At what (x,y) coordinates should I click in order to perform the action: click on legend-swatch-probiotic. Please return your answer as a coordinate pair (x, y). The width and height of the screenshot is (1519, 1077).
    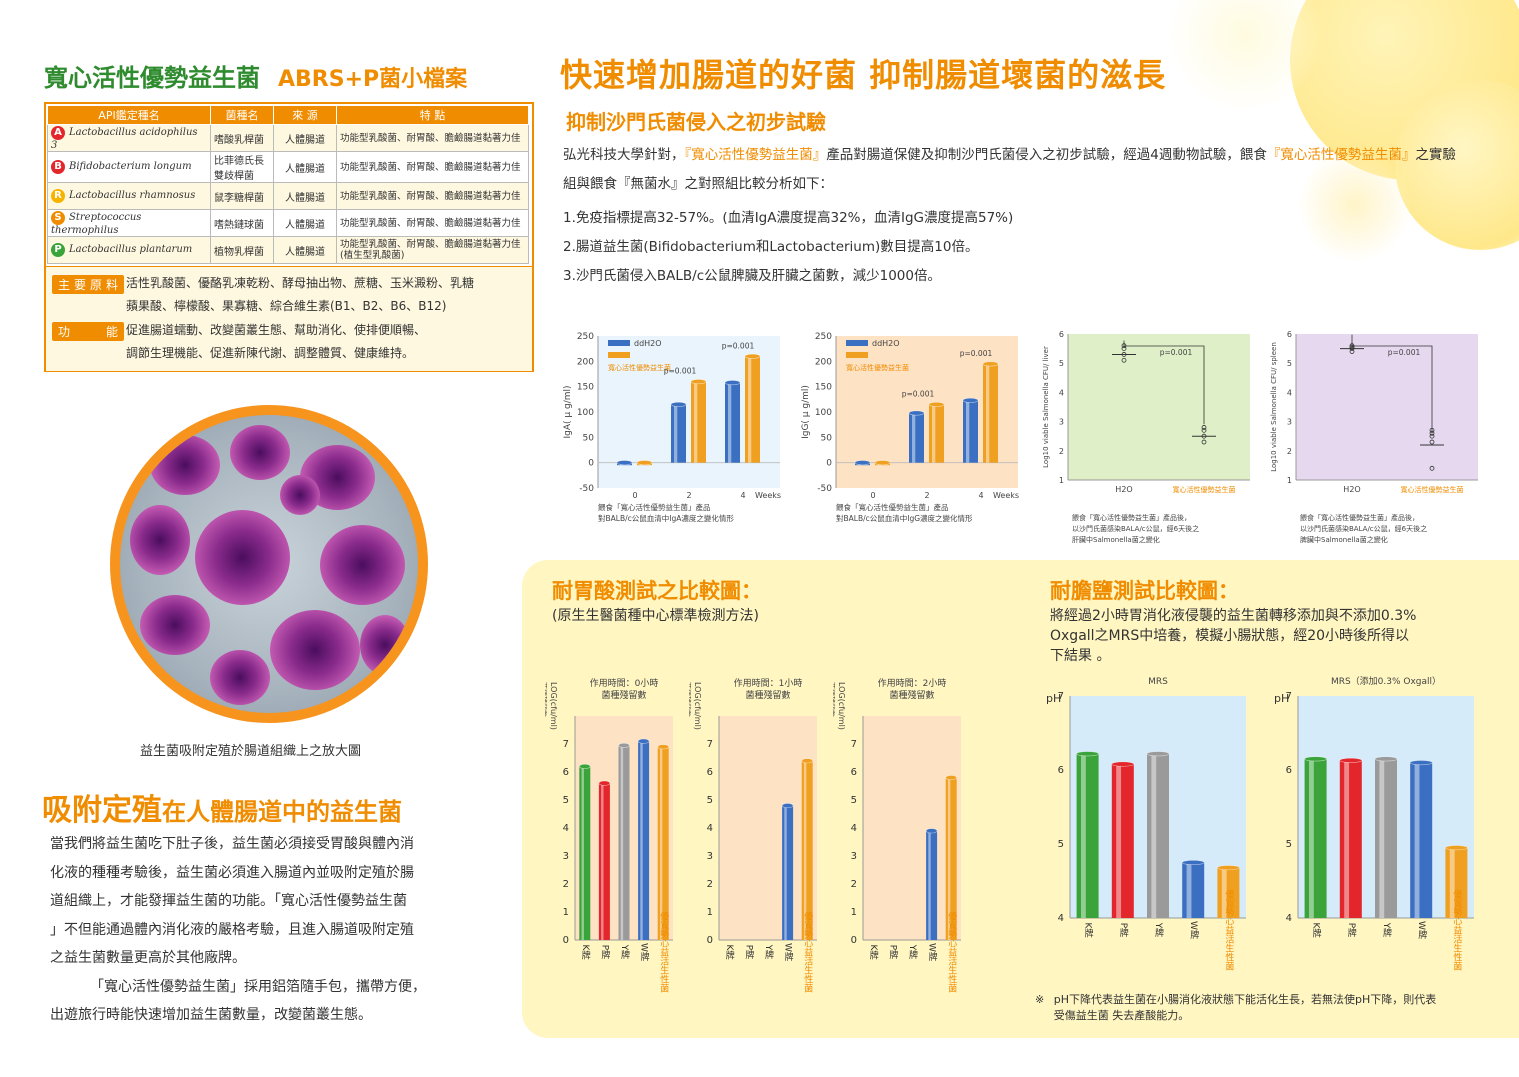
    Looking at the image, I should click on (619, 355).